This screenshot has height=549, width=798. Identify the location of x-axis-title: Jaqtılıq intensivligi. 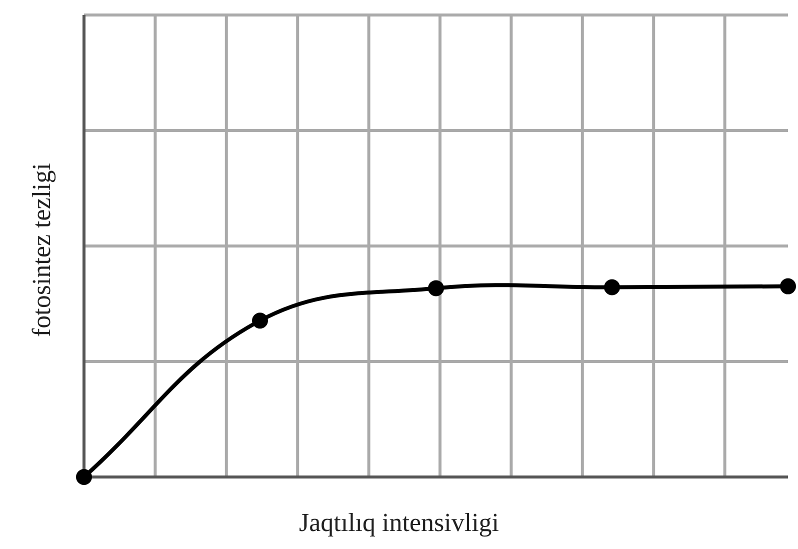
(399, 523).